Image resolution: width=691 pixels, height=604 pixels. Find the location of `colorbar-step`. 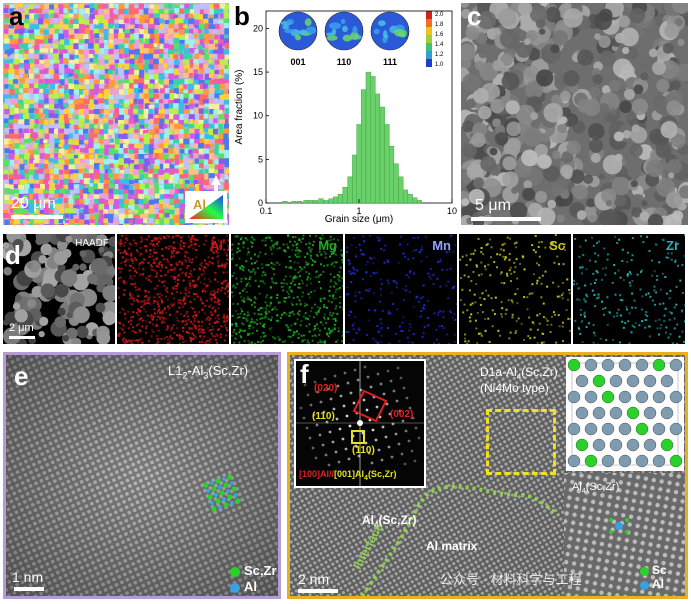

colorbar-step is located at coordinates (429, 55).